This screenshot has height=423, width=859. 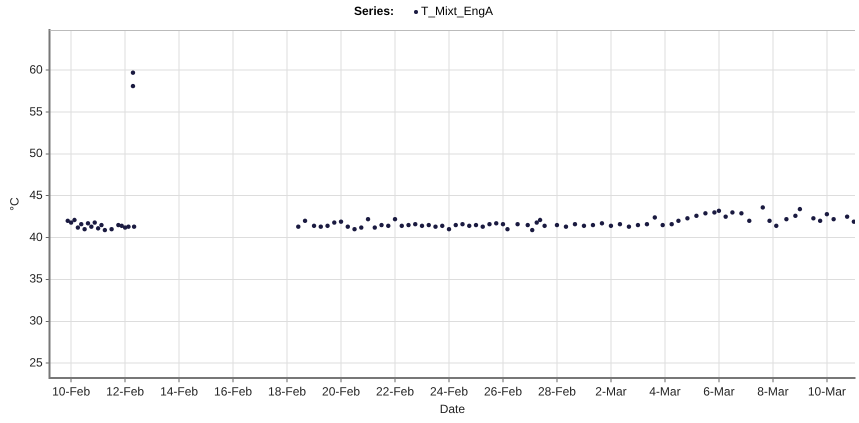 What do you see at coordinates (457, 11) in the screenshot?
I see `legend-label: T_Mixt_EngA` at bounding box center [457, 11].